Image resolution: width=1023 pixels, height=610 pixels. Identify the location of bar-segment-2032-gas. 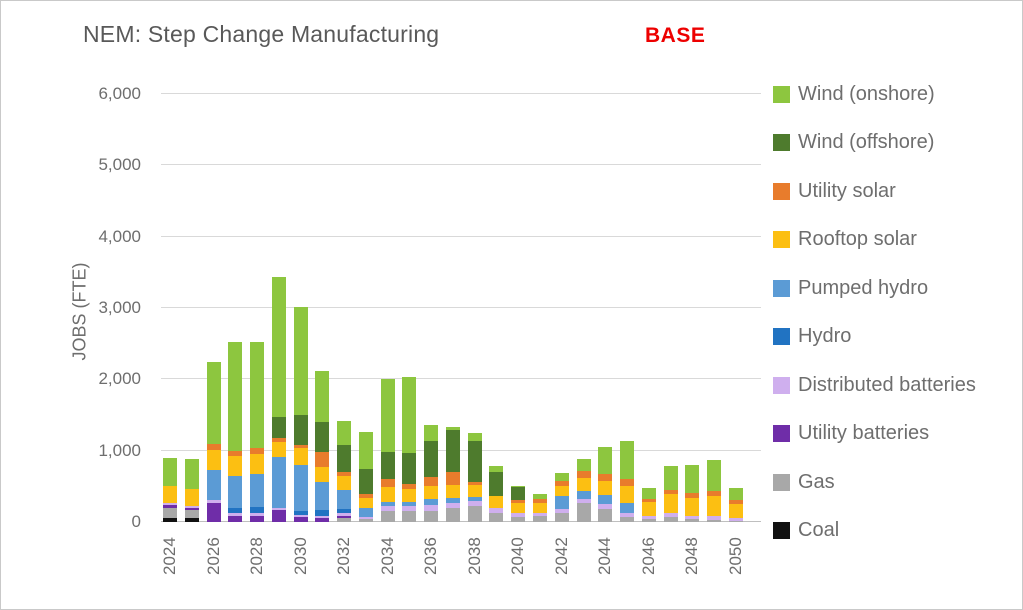
(344, 519).